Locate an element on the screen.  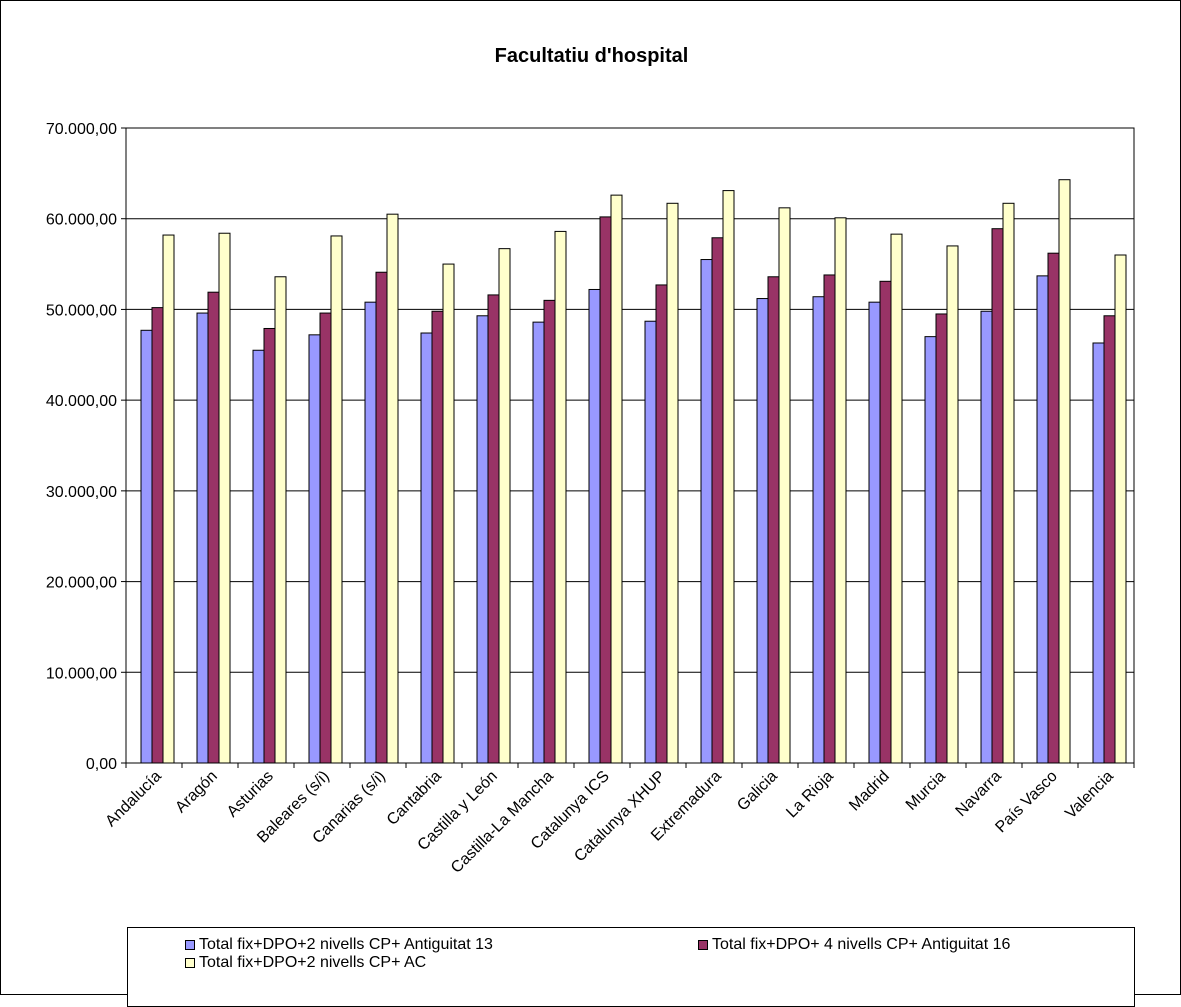
x-category-label: Galicia is located at coordinates (757, 791).